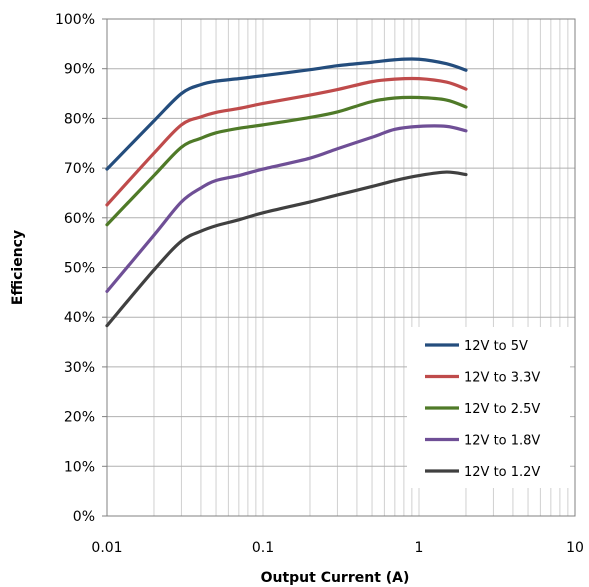 The height and width of the screenshot is (587, 589). What do you see at coordinates (84, 517) in the screenshot?
I see `y-tick-label: 0%` at bounding box center [84, 517].